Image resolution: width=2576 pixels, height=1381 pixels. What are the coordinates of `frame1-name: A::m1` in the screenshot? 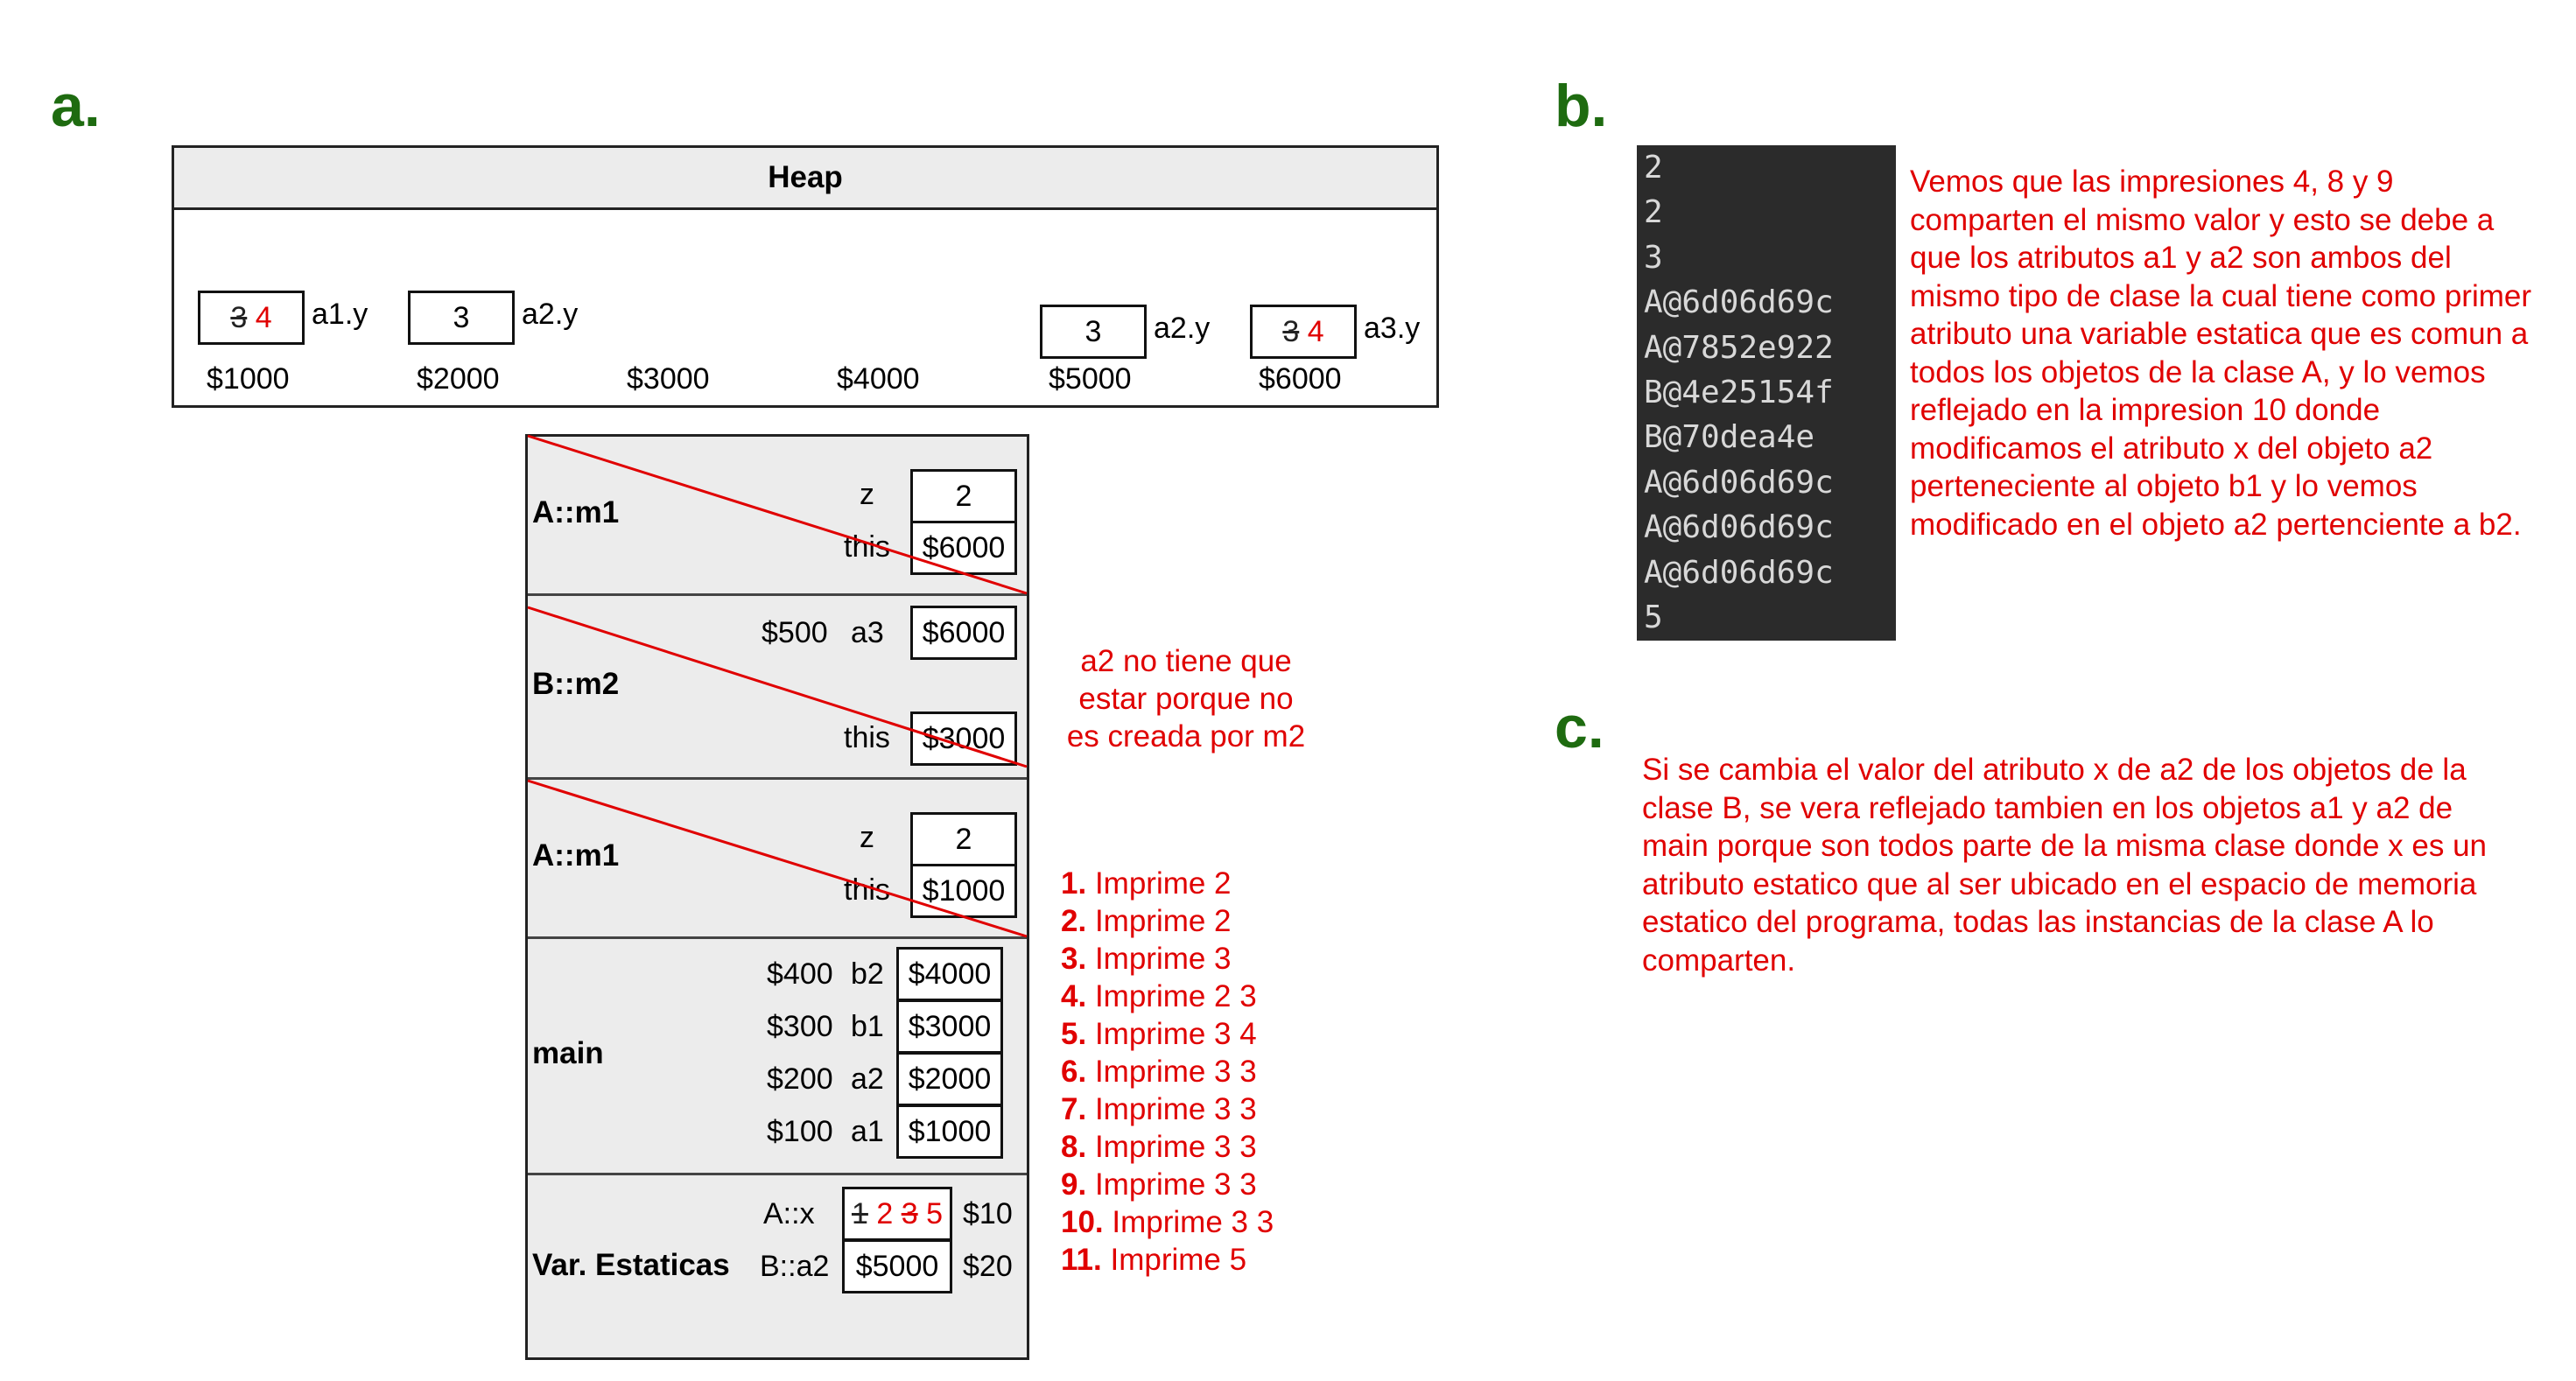 It's located at (576, 512).